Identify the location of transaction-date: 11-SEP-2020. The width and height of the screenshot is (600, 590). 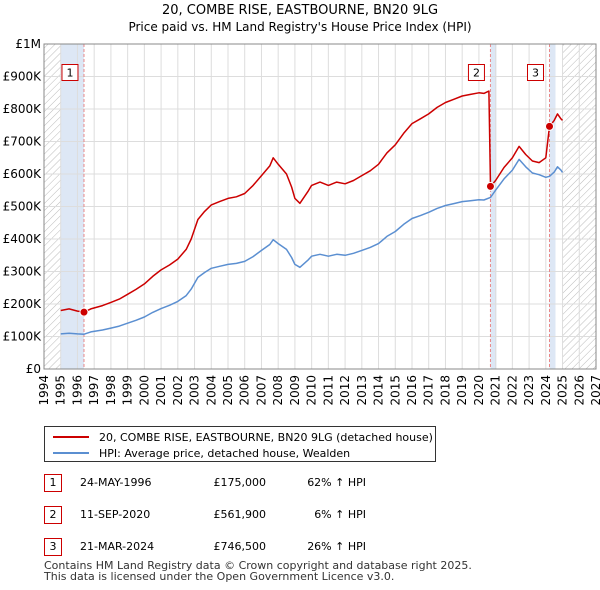
(115, 514).